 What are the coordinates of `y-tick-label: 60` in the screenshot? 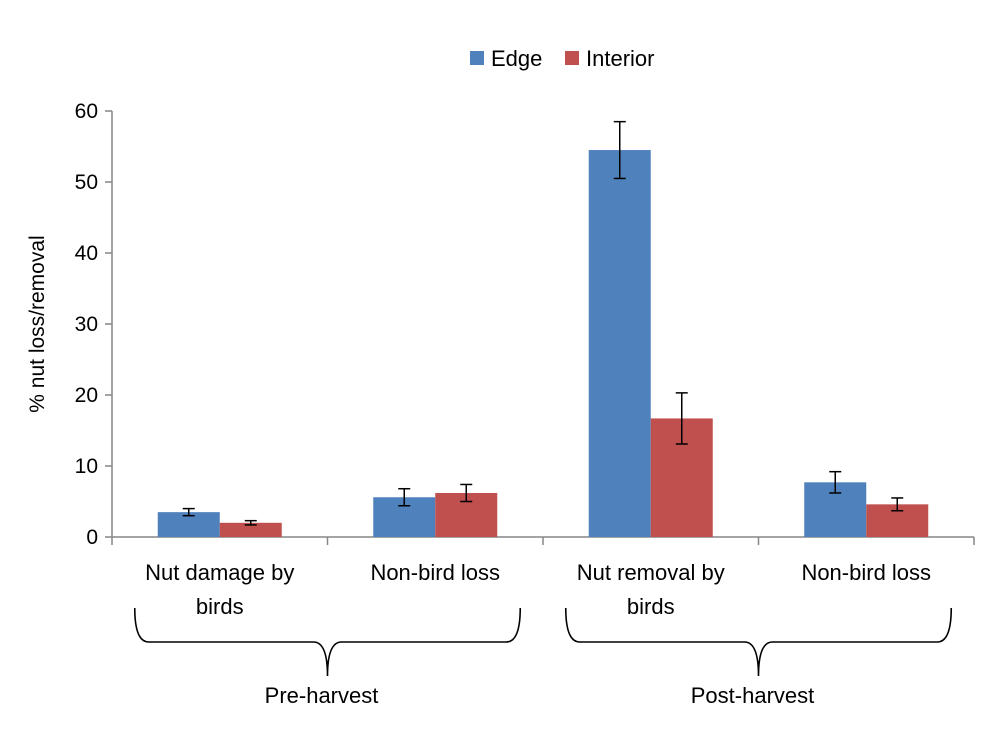 It's located at (86, 111).